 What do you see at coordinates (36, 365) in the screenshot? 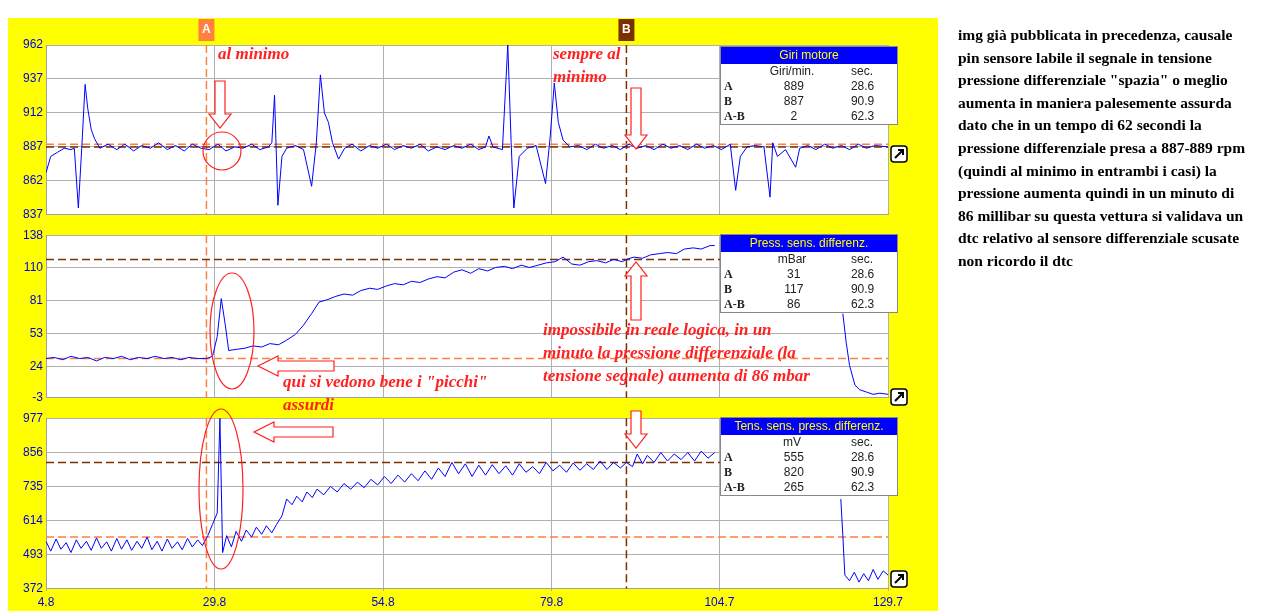
I see `y-tick-label: 24` at bounding box center [36, 365].